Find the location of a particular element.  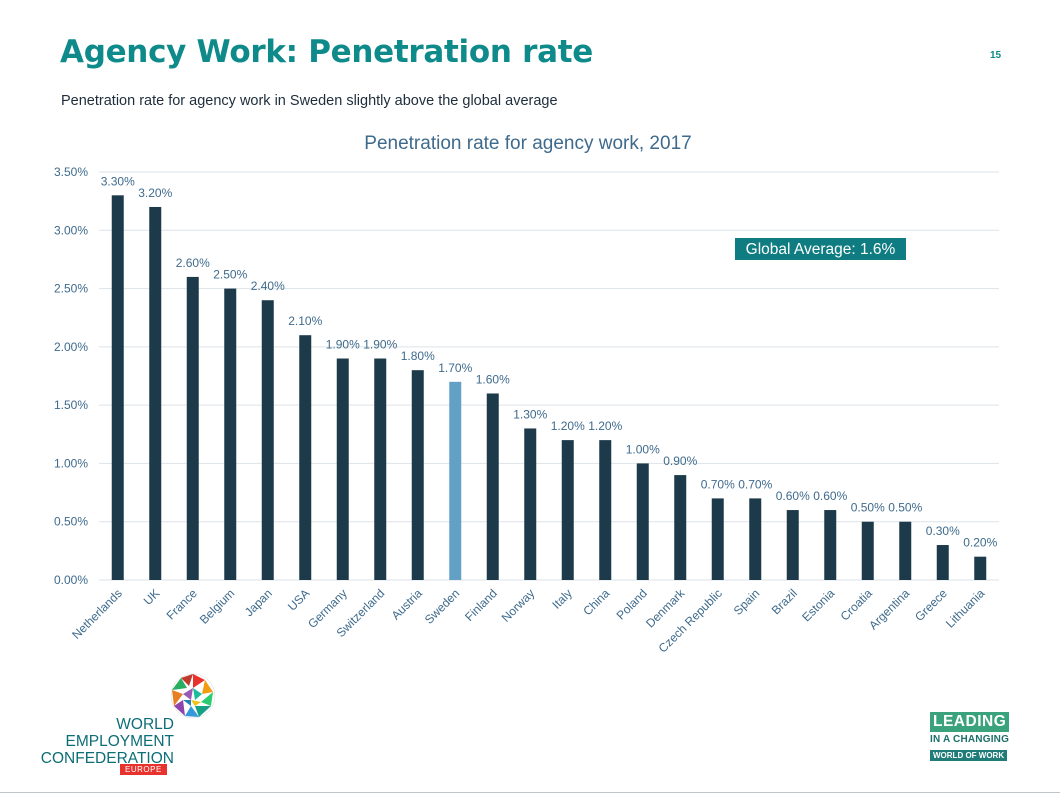

wec-line-3: CONFEDERATION is located at coordinates (107, 758).